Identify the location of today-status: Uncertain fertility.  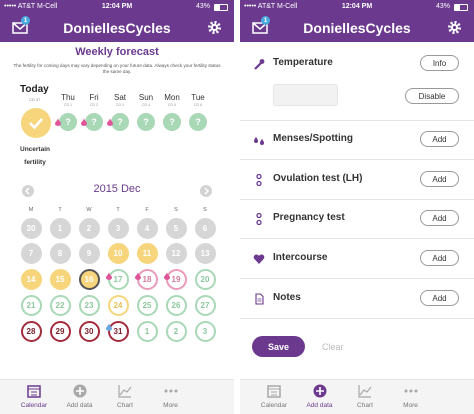
(35, 156).